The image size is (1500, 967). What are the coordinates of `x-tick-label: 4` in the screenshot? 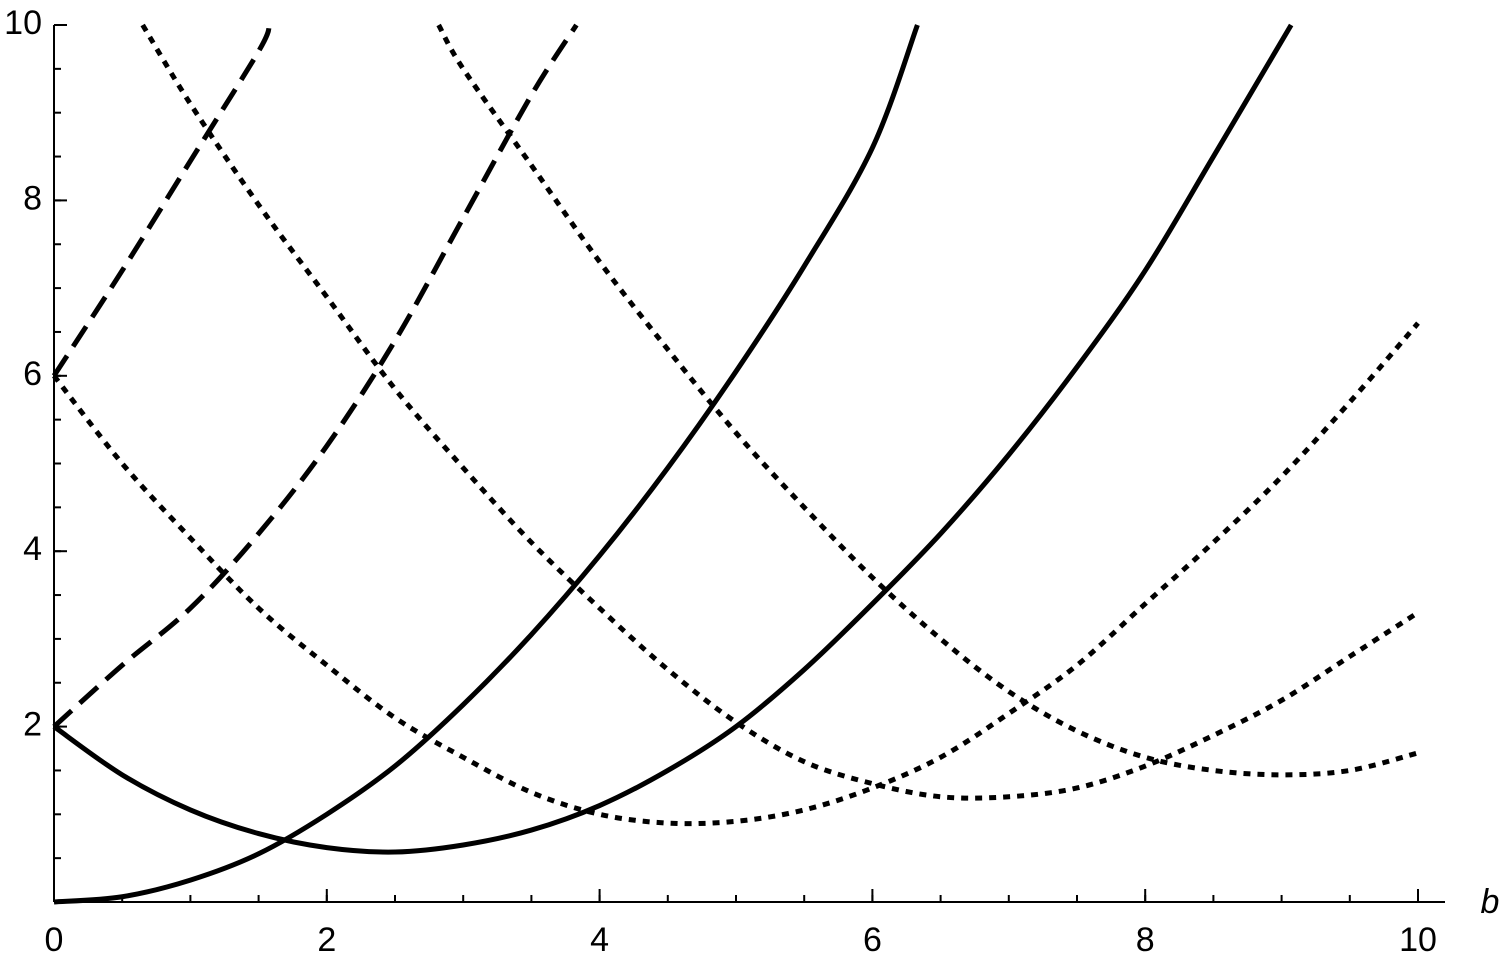 It's located at (599, 940).